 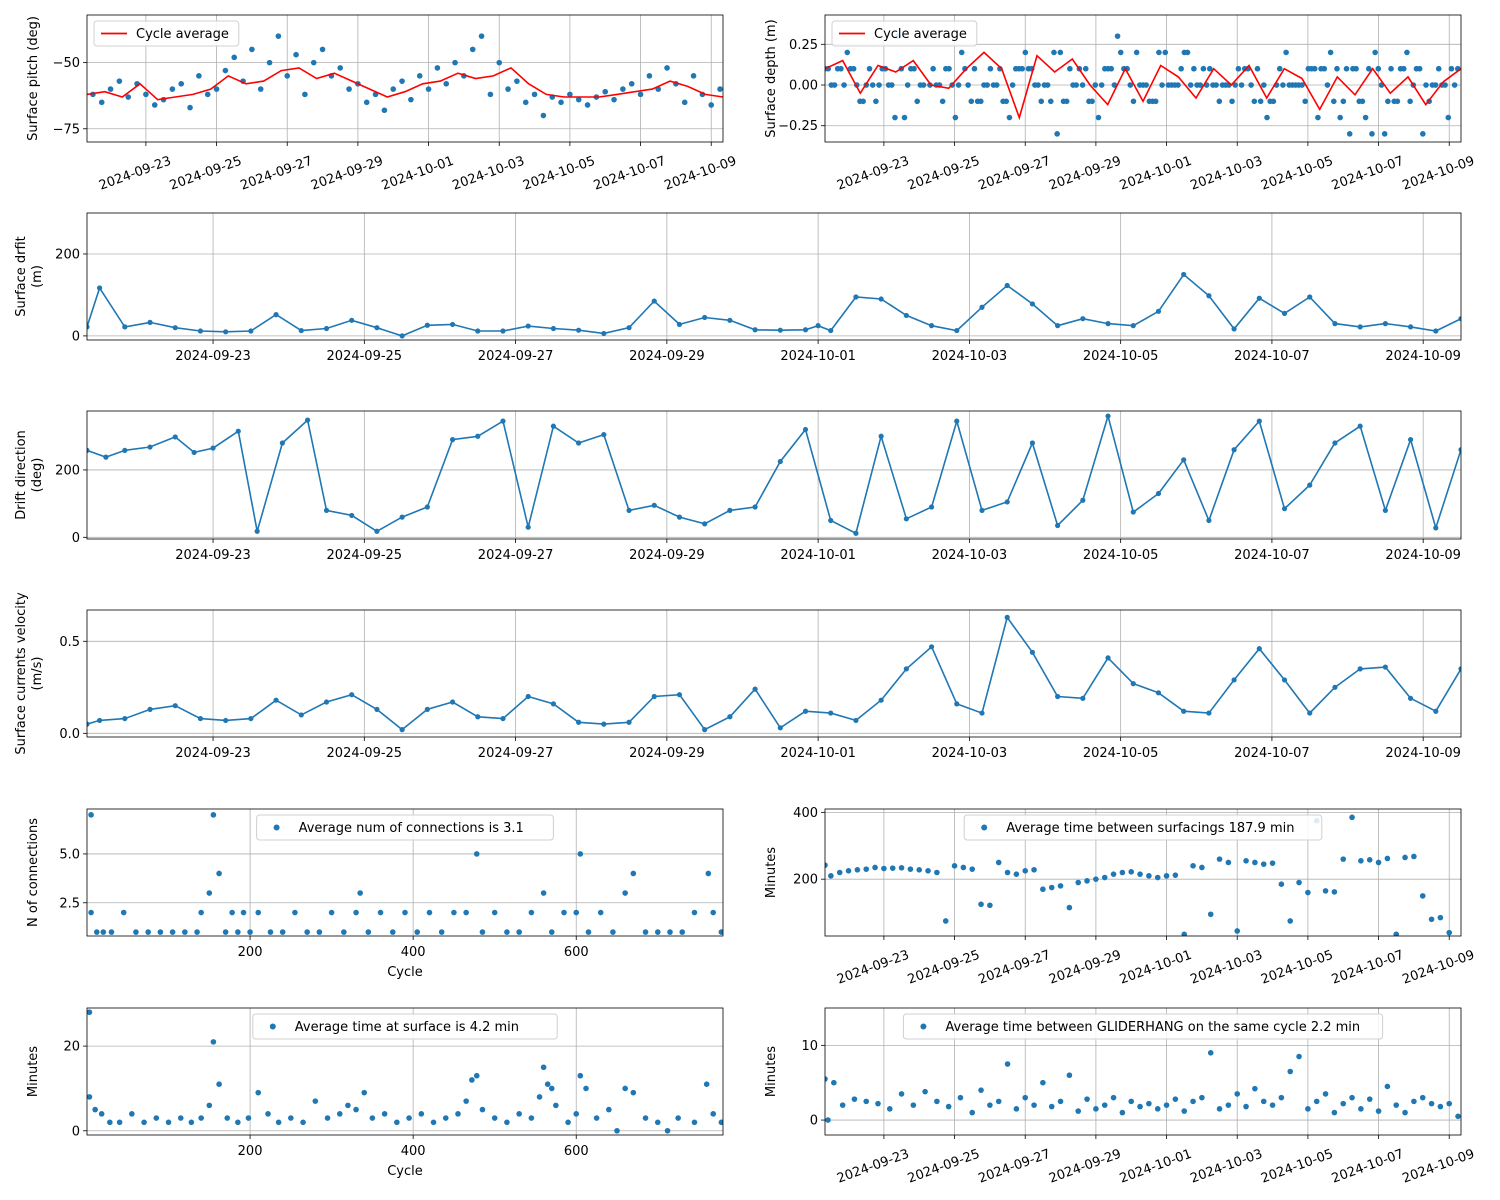 What do you see at coordinates (798, 126) in the screenshot?
I see `y-tick-label: −0.25` at bounding box center [798, 126].